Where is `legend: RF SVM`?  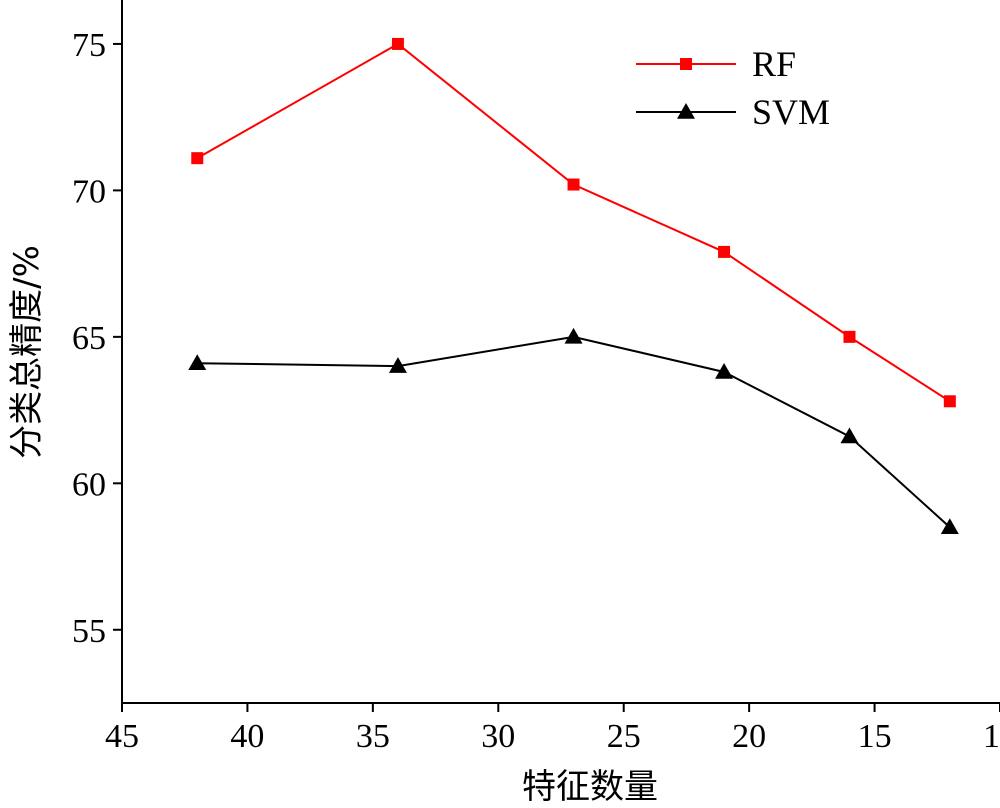 legend: RF SVM is located at coordinates (733, 88).